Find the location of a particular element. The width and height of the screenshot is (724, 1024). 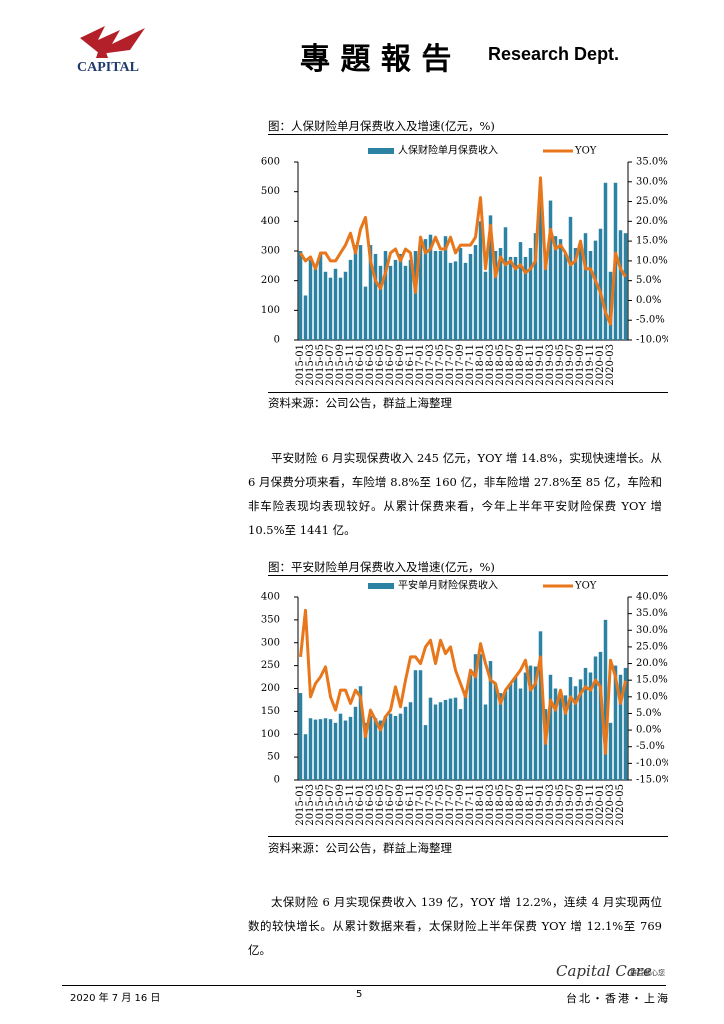

x-tick-label: 2019-01 is located at coordinates (540, 365).